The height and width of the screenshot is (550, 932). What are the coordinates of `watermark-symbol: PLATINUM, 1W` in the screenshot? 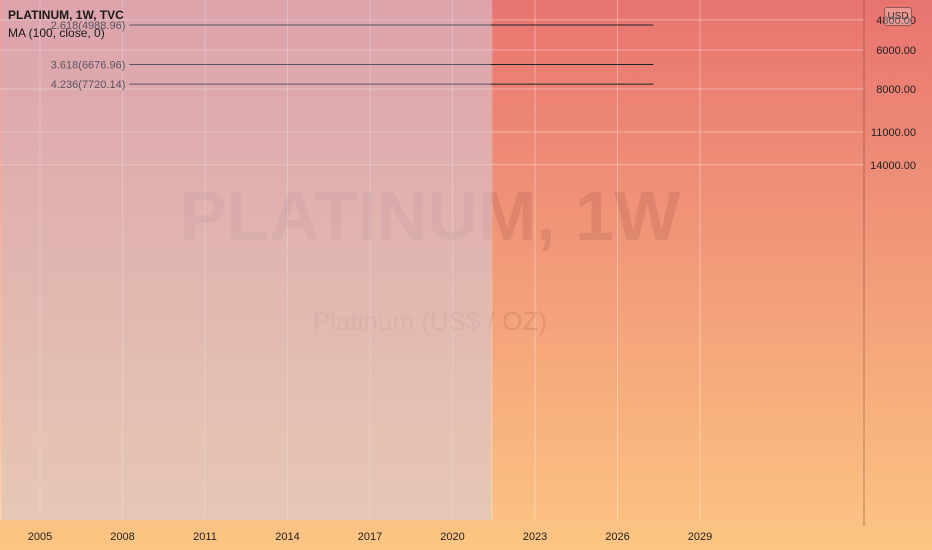 It's located at (430, 216).